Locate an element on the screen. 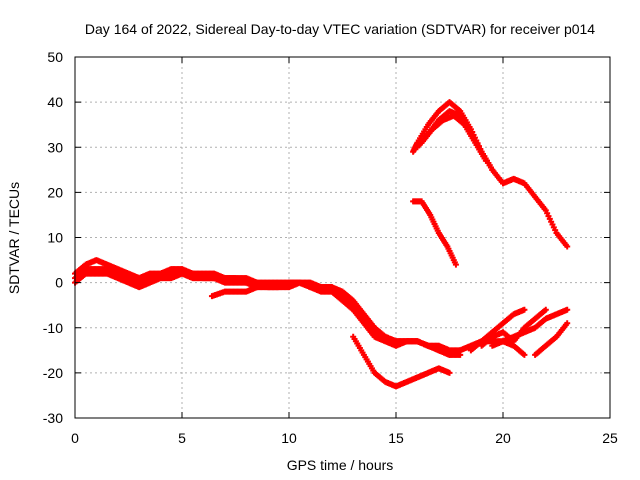 The width and height of the screenshot is (640, 480). y-tick-label: -10 is located at coordinates (53, 328).